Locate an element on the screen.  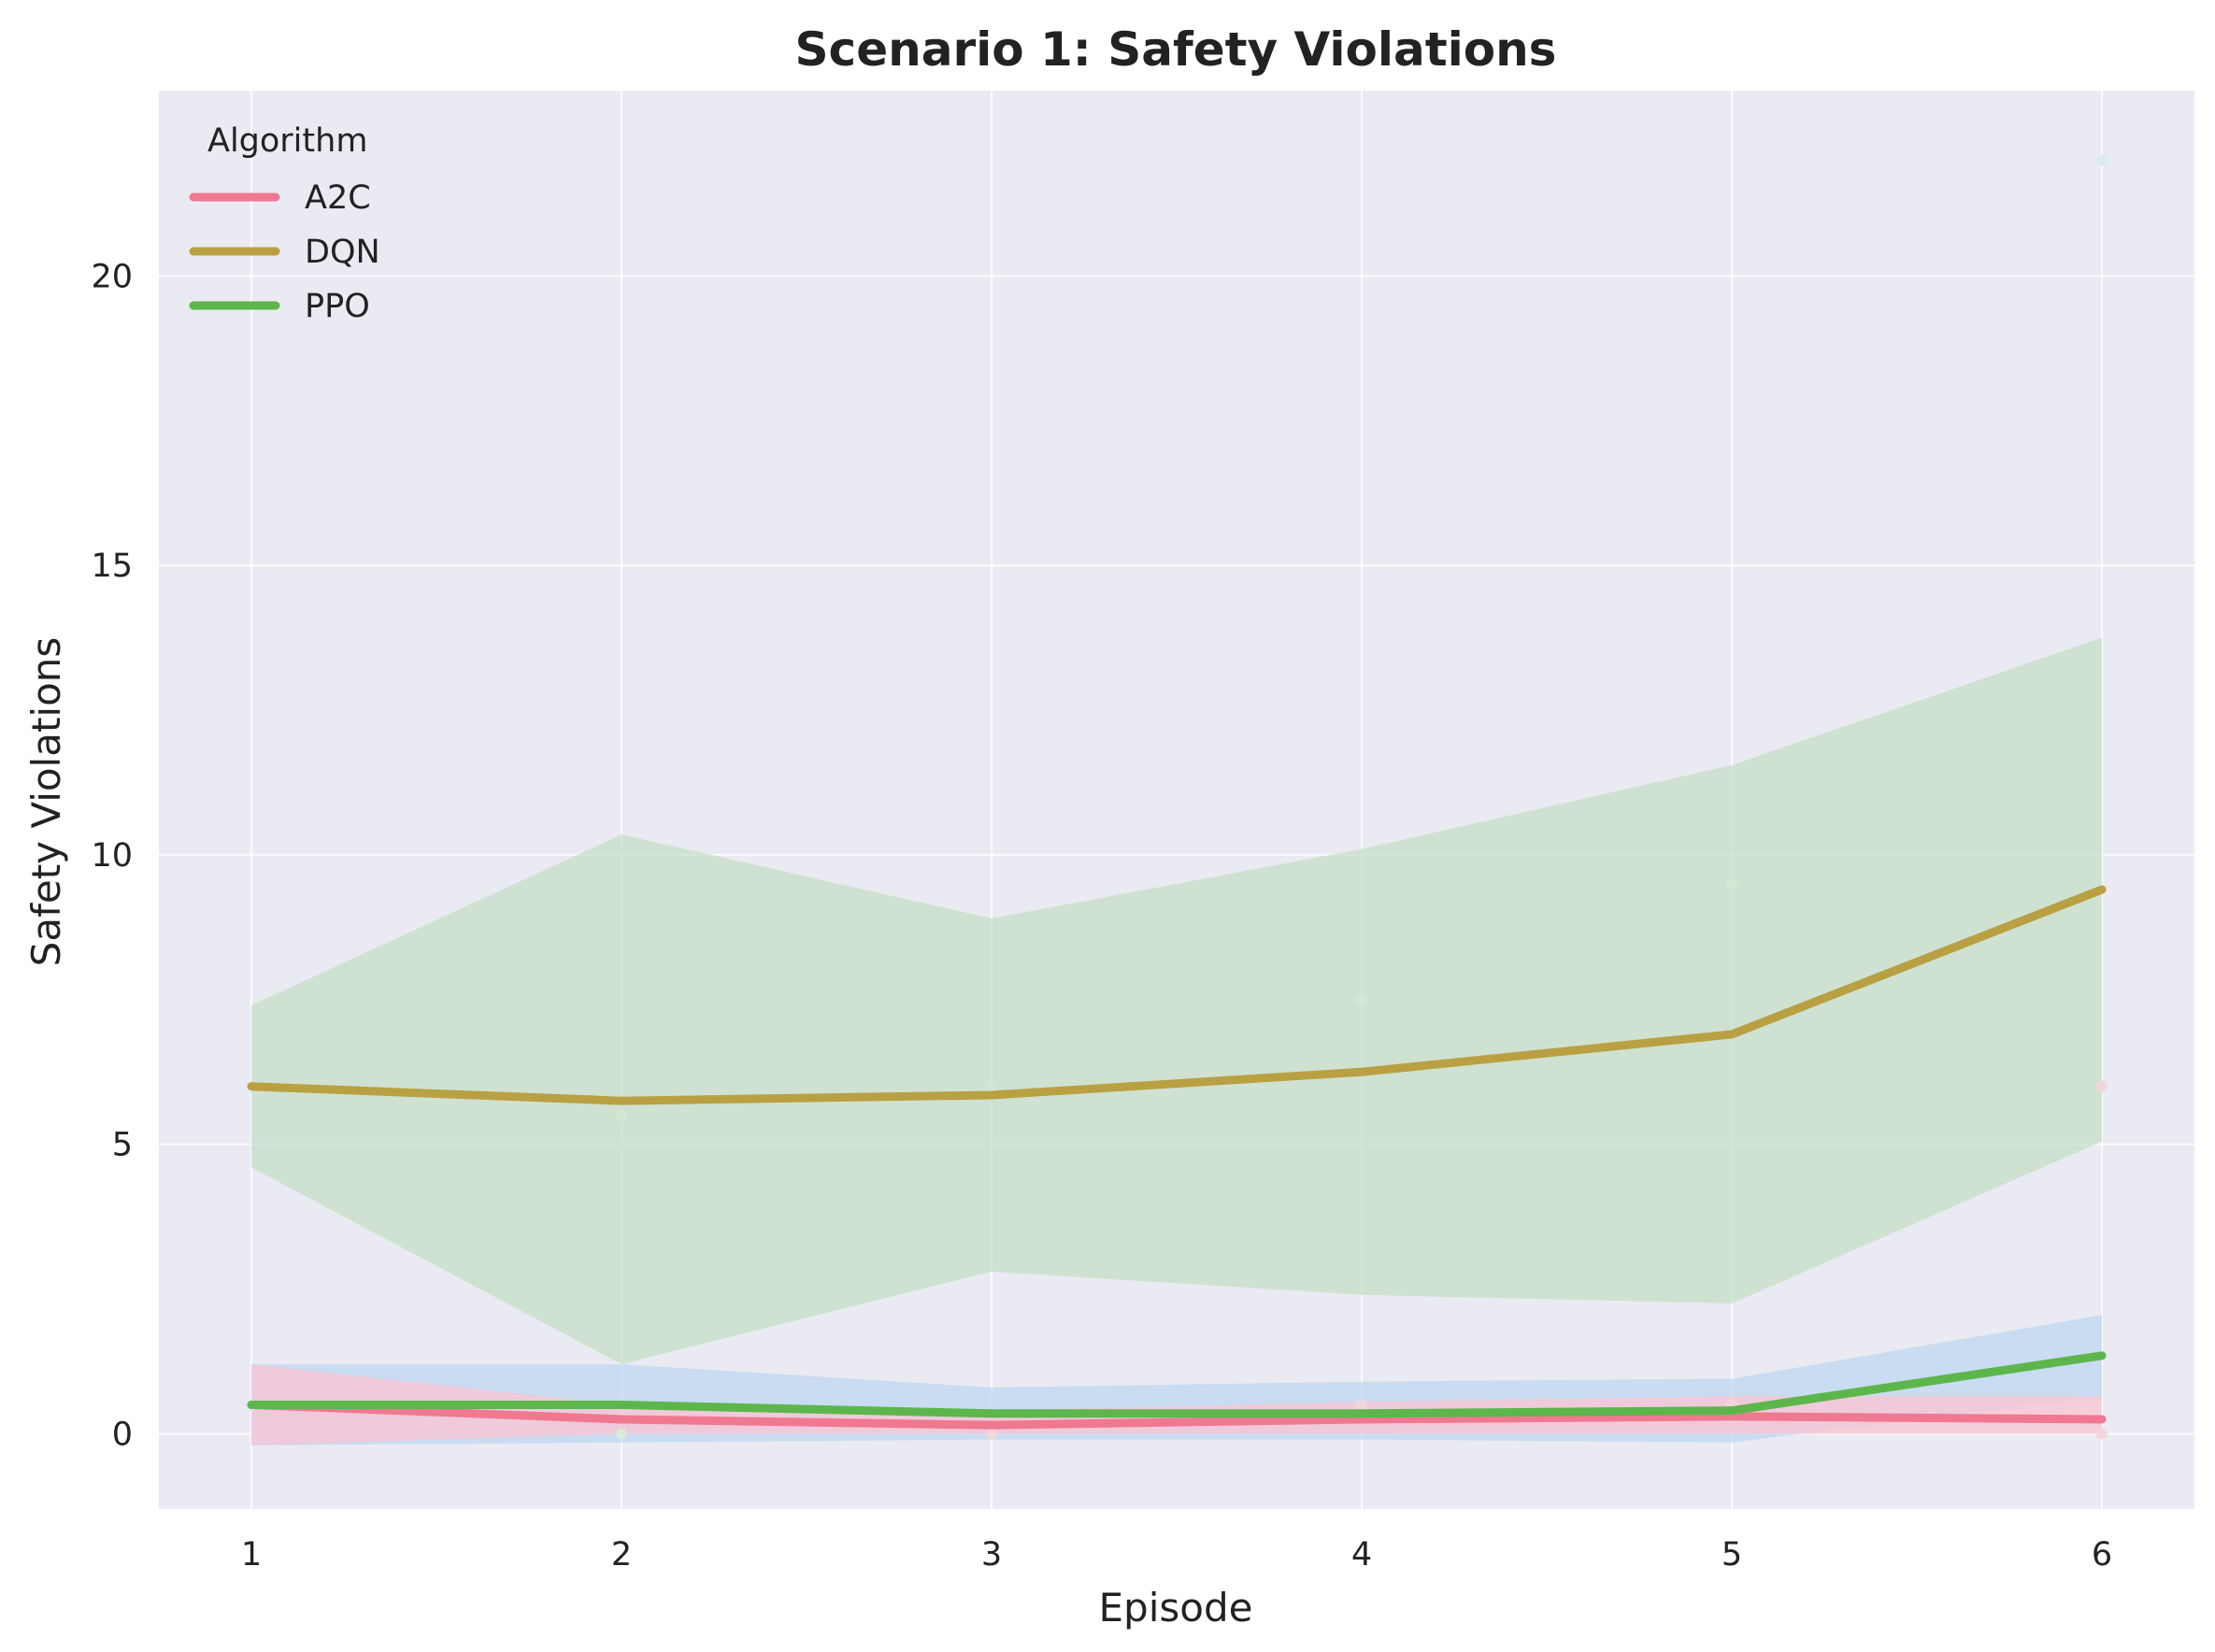
legend-label-ppo: PPO is located at coordinates (337, 306).